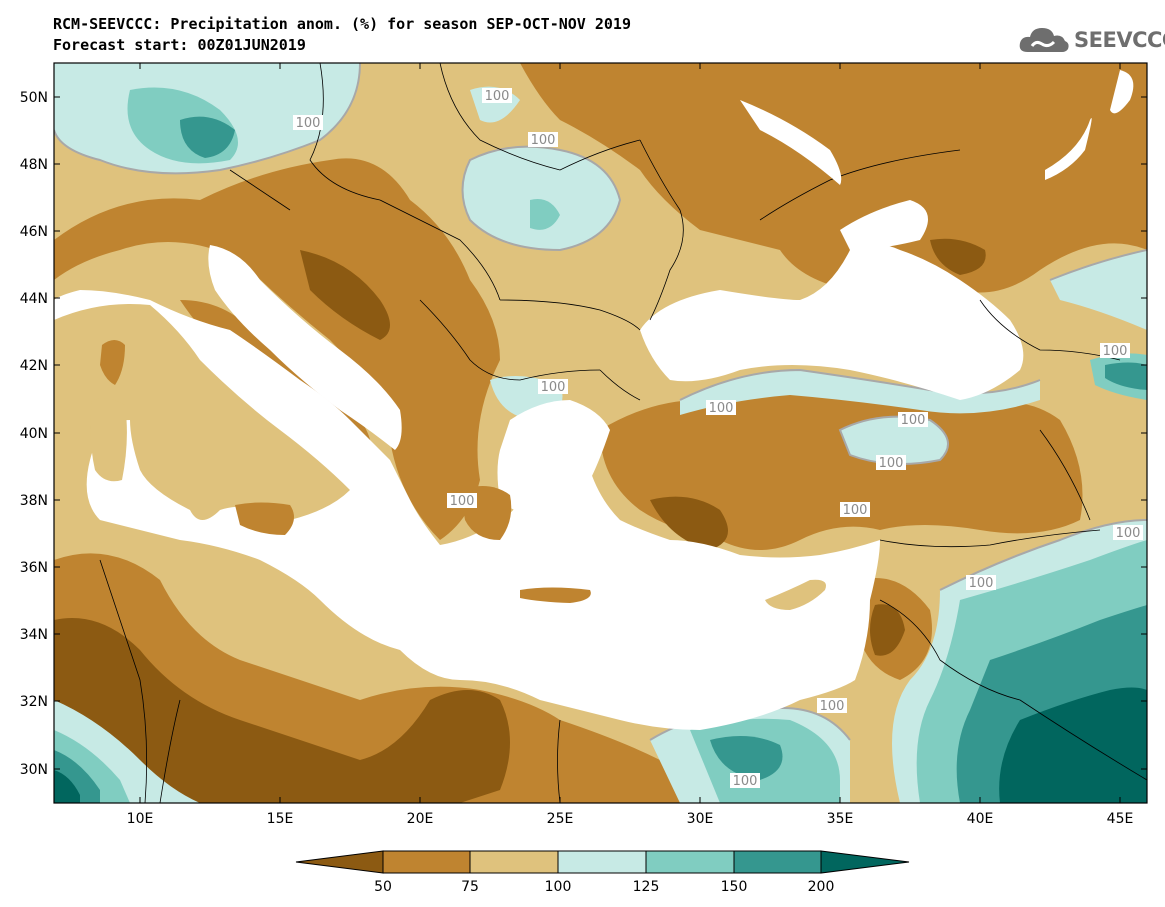 Image resolution: width=1165 pixels, height=907 pixels. Describe the element at coordinates (305, 347) in the screenshot. I see `adriatic-sea` at that location.